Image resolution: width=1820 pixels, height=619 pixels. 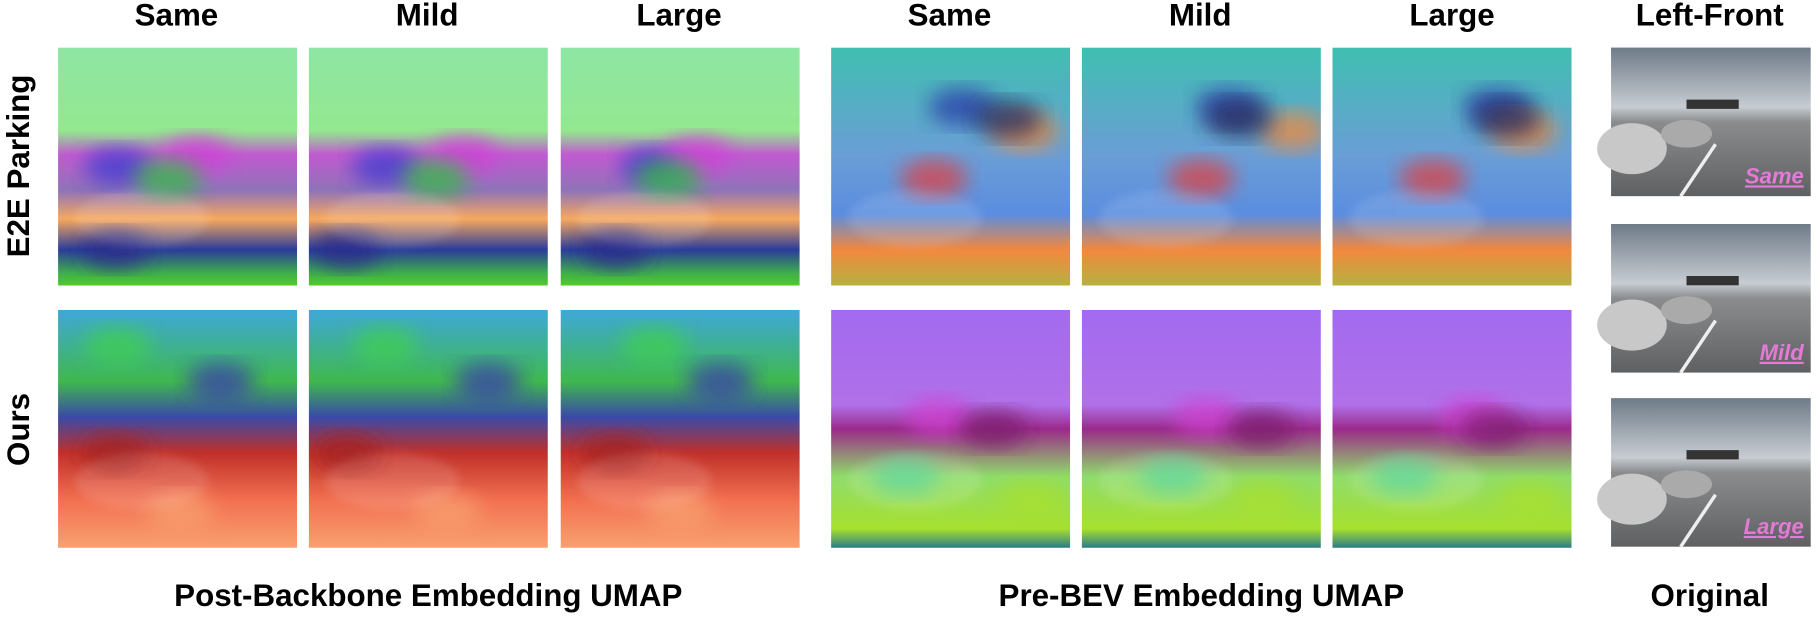 What do you see at coordinates (1774, 175) in the screenshot?
I see `photo-label: Same` at bounding box center [1774, 175].